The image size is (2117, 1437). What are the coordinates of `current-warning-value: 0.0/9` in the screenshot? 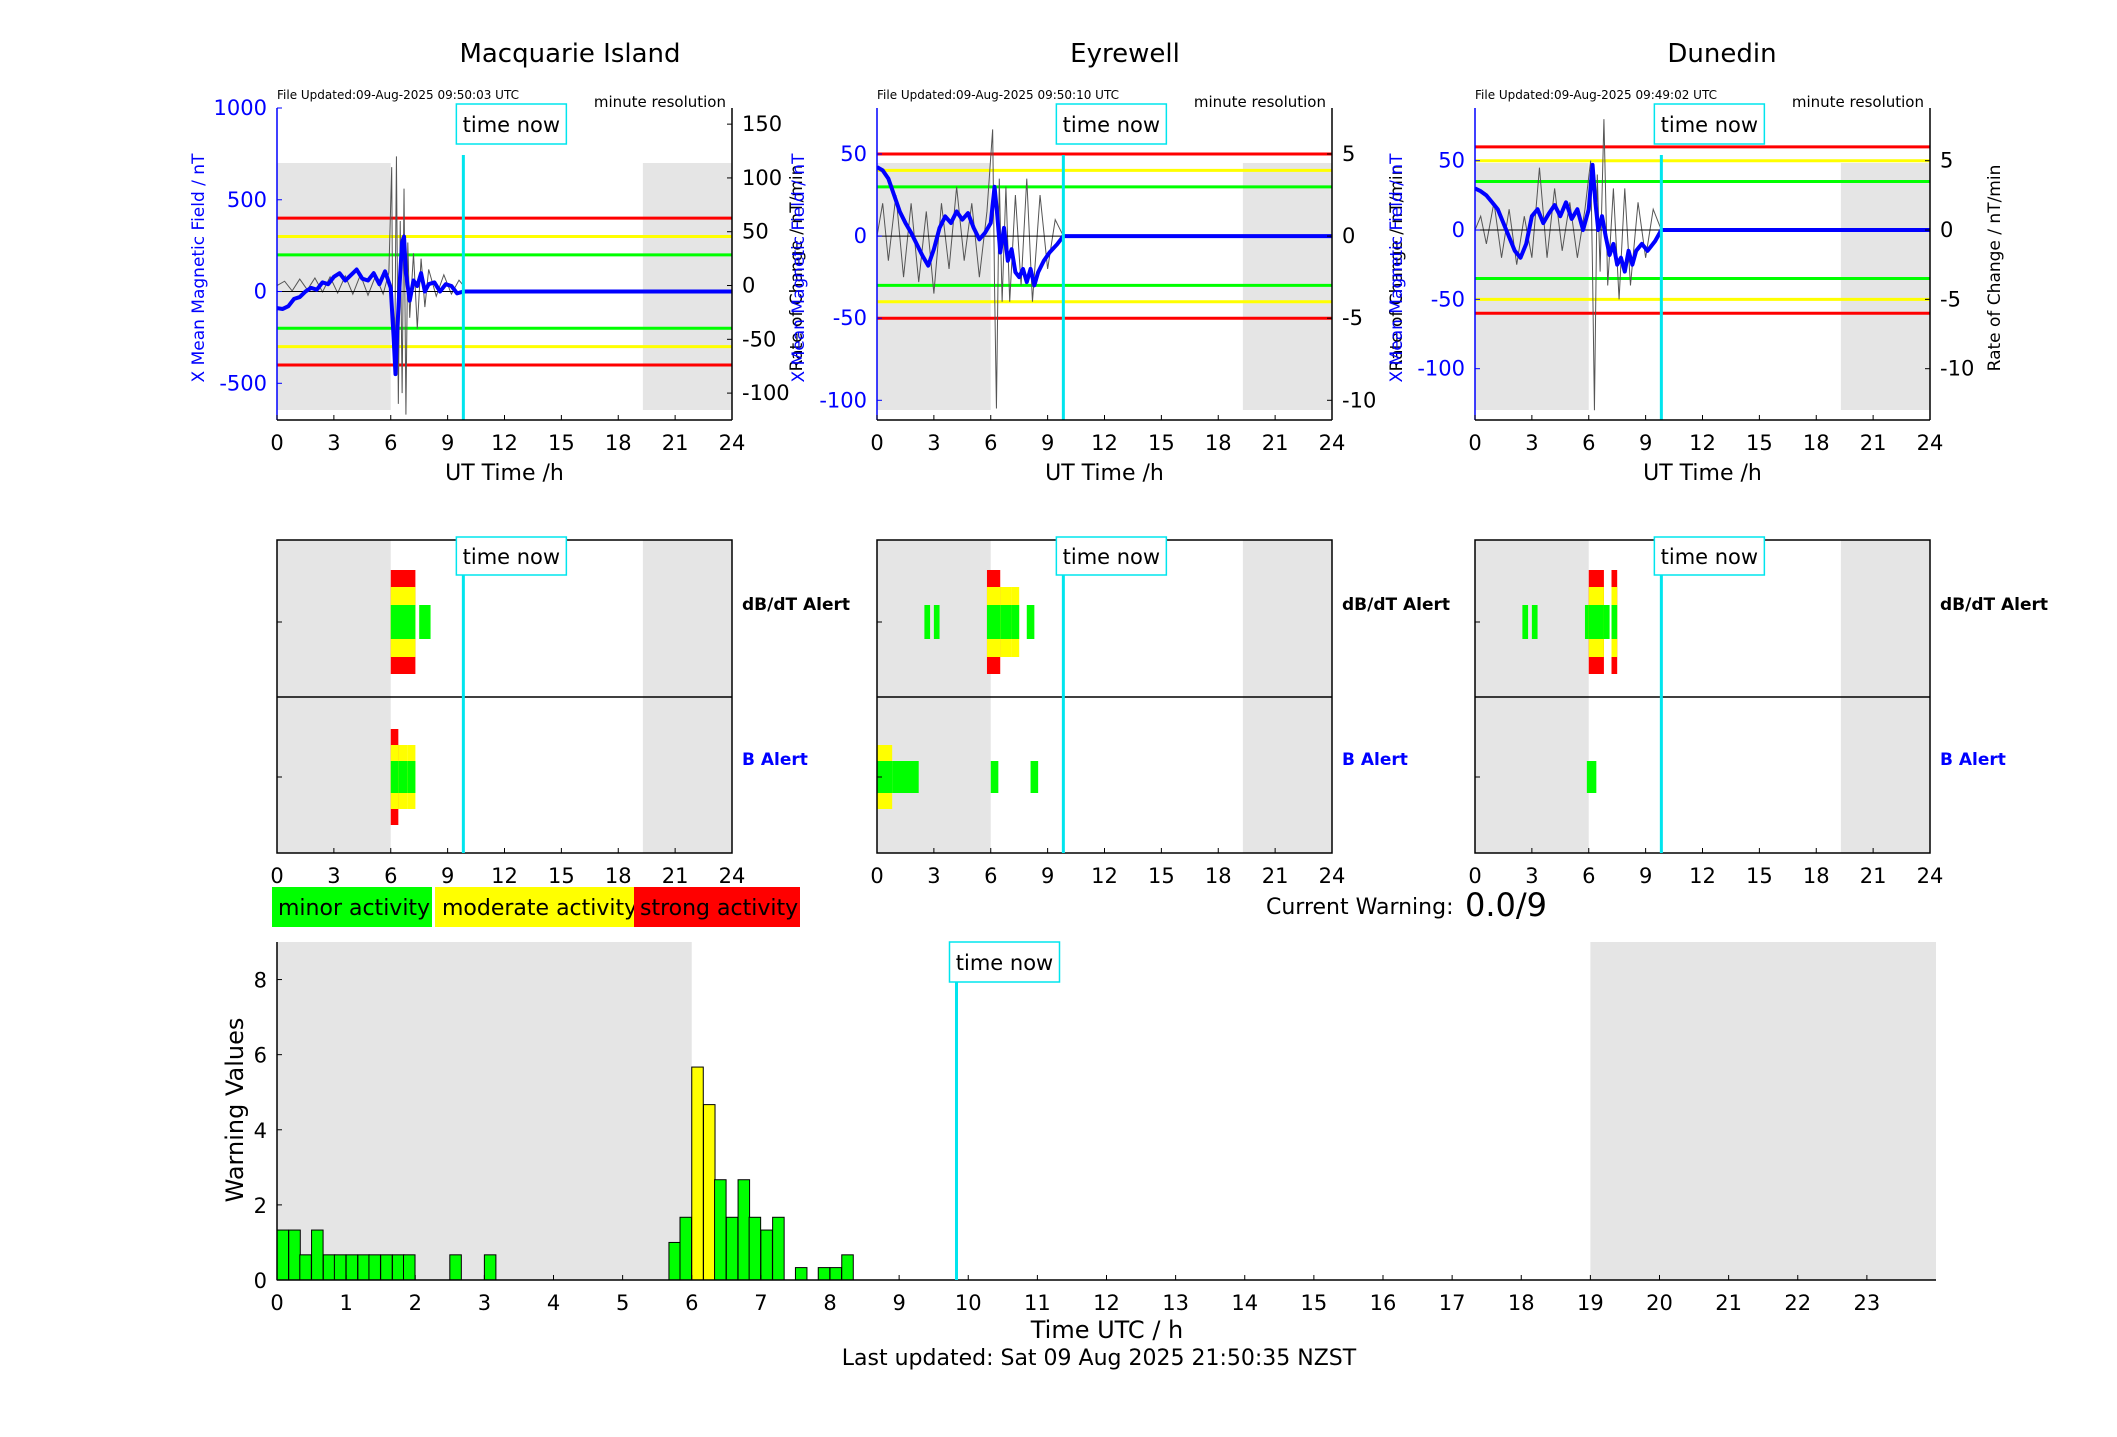 It's located at (1506, 905).